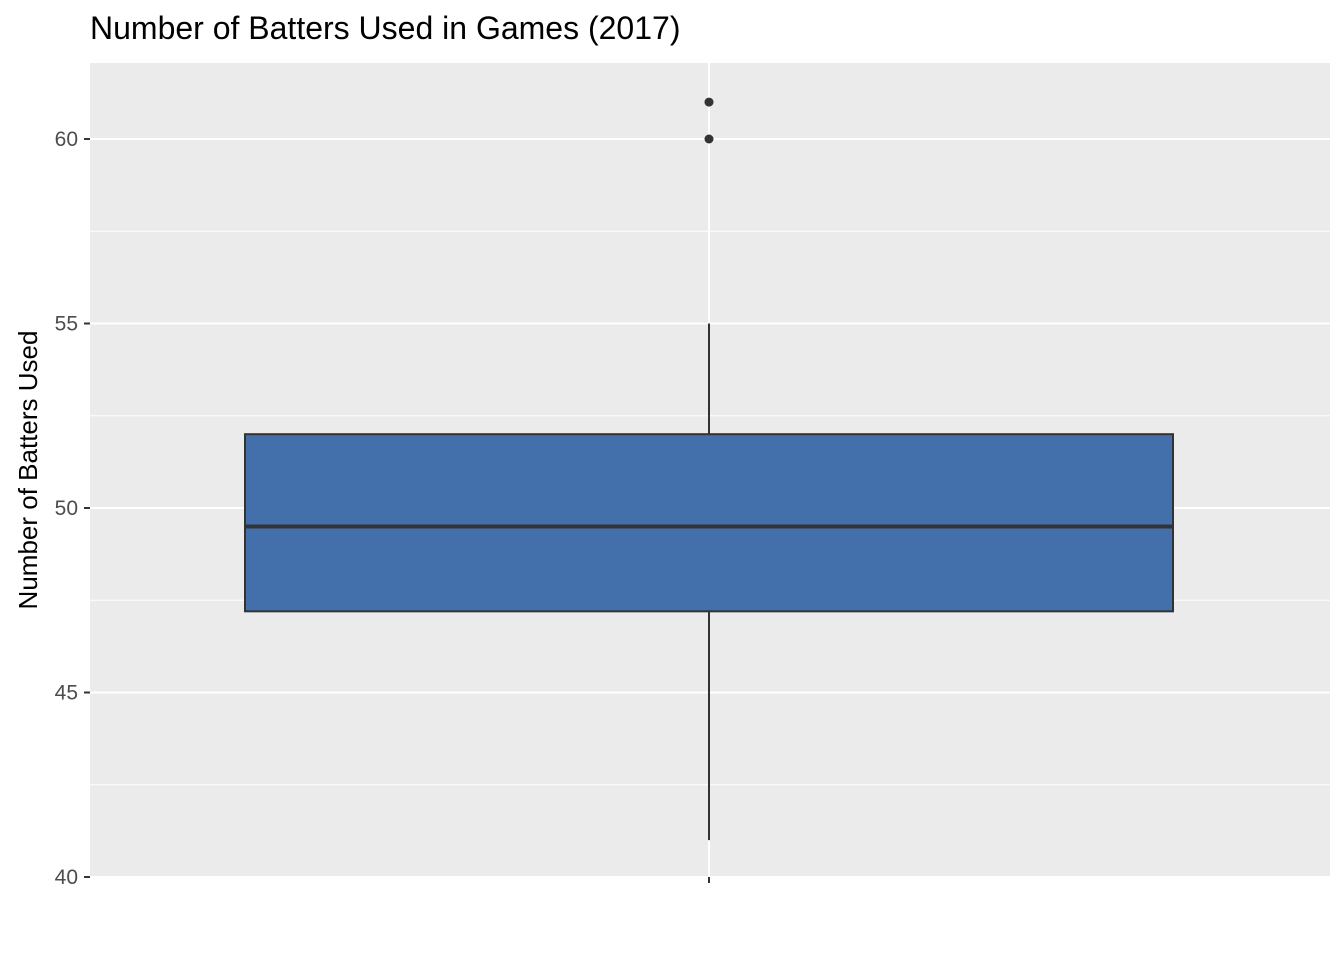 The image size is (1344, 960). Describe the element at coordinates (66, 139) in the screenshot. I see `y-tick-label: 60` at that location.